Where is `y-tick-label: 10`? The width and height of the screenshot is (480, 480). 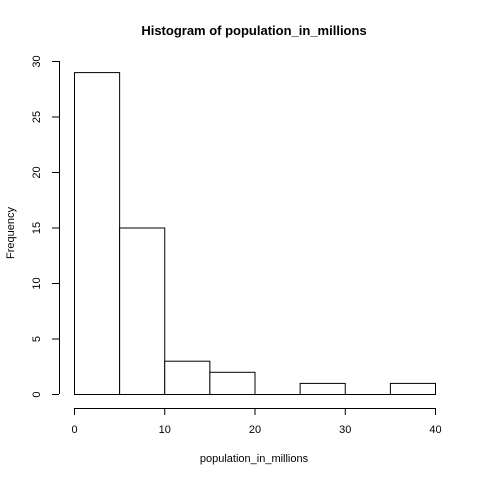 y-tick-label: 10 is located at coordinates (37, 283).